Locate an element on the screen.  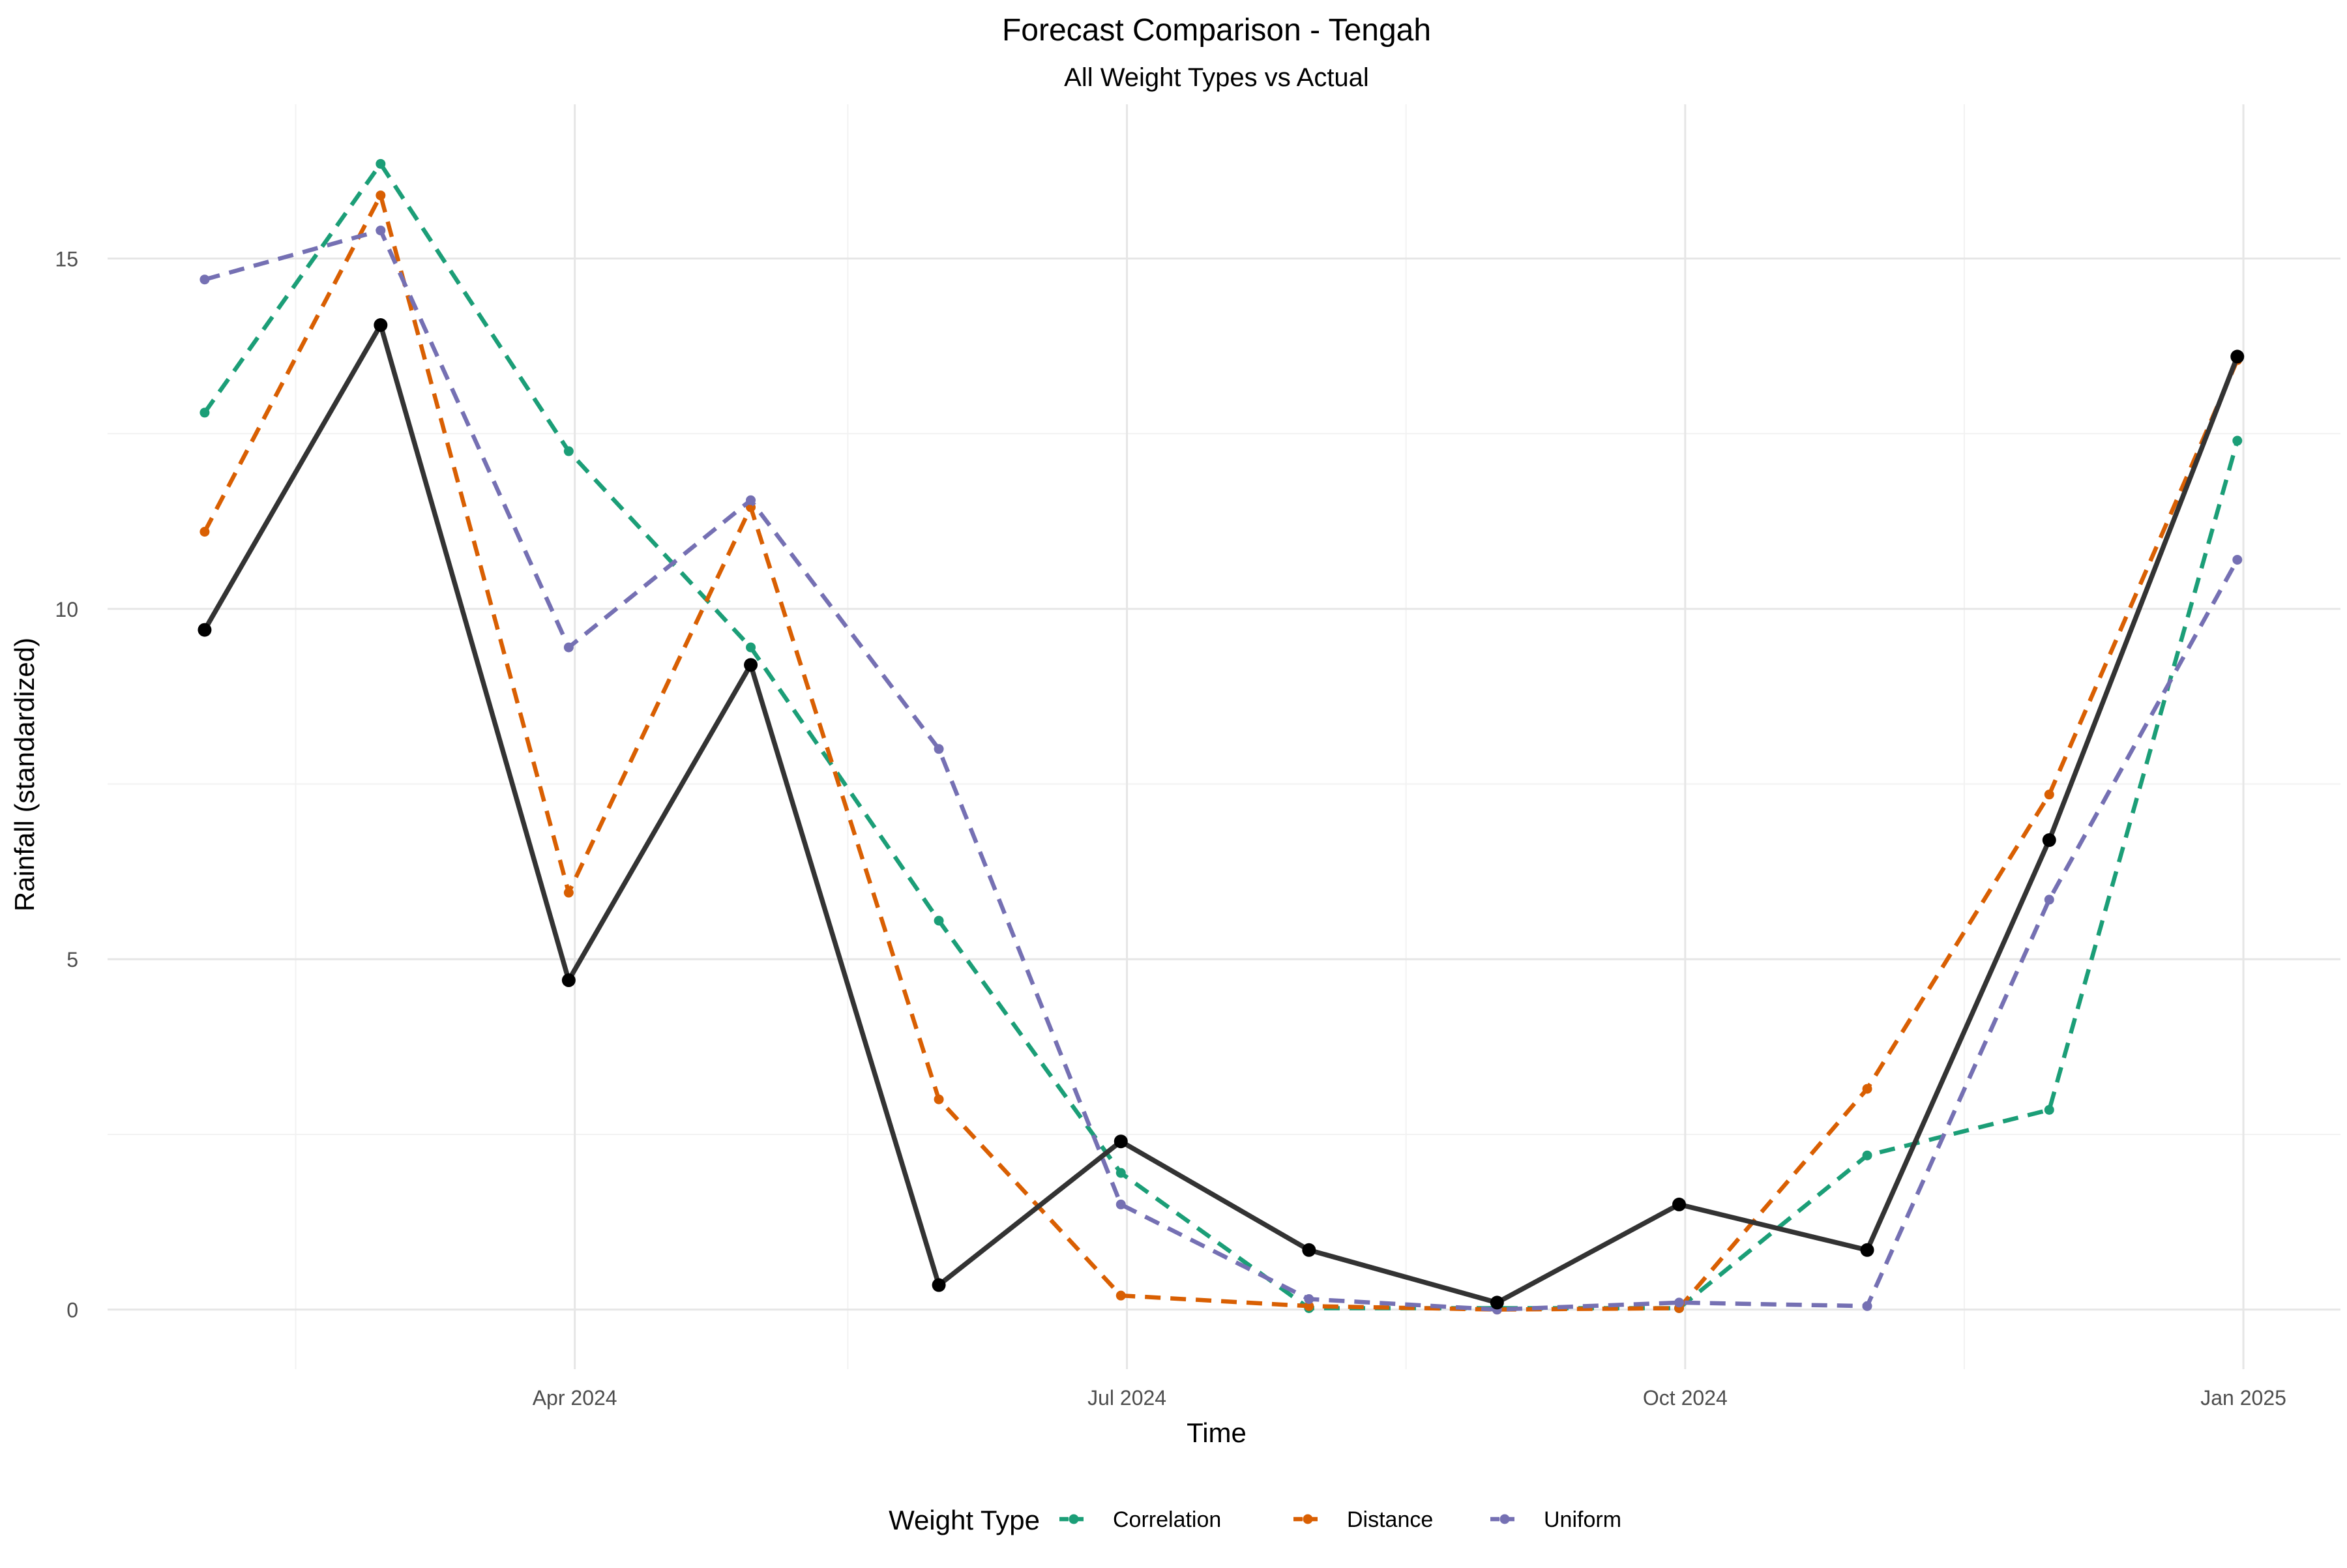
legend-key-point-distance is located at coordinates (1308, 1519).